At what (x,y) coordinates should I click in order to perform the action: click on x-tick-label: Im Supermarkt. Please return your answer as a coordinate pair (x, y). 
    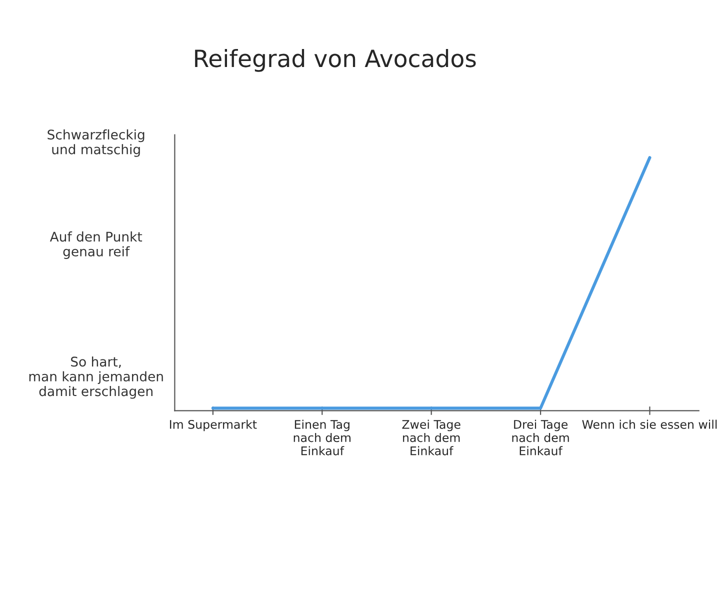
    Looking at the image, I should click on (213, 426).